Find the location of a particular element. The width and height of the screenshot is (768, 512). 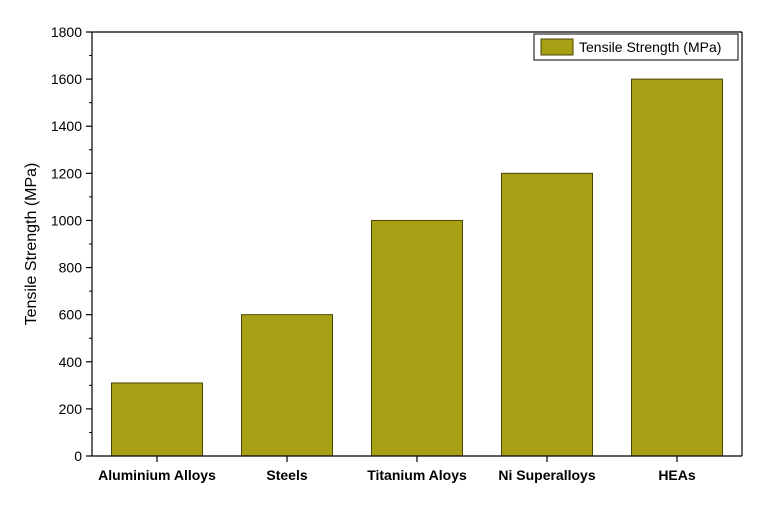

x-tick-label: HEAs is located at coordinates (677, 475).